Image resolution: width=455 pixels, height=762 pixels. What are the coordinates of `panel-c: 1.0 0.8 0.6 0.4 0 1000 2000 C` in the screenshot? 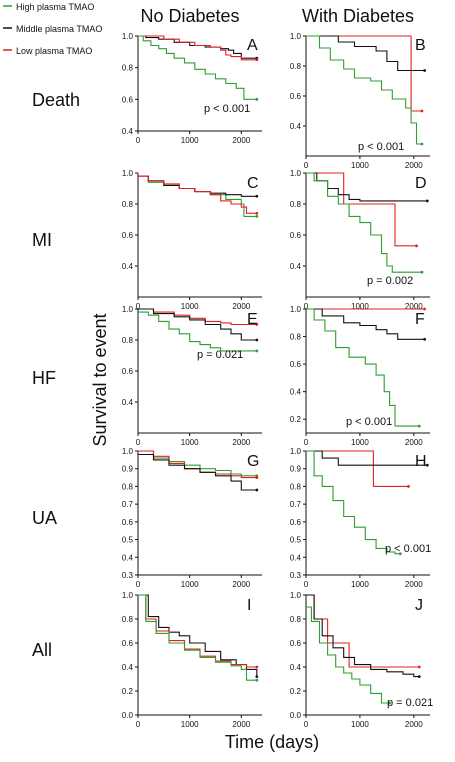 It's located at (192, 240).